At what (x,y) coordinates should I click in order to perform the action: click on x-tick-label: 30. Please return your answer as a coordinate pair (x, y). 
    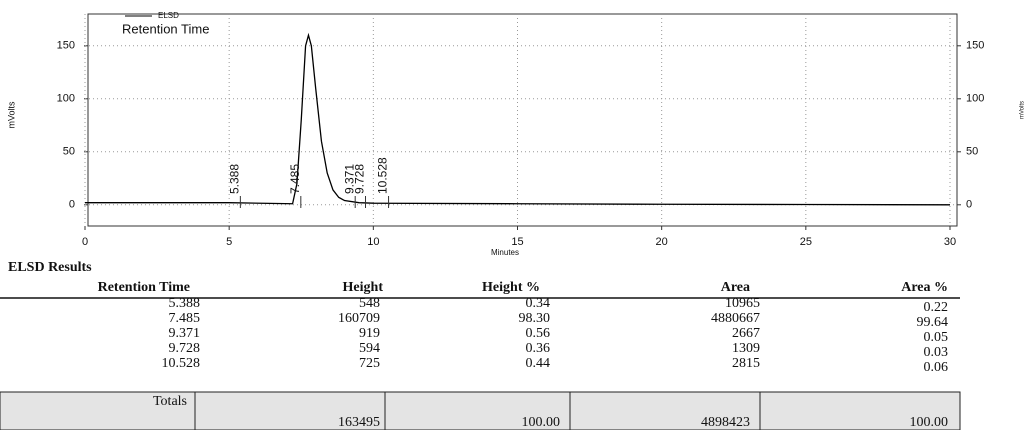
    Looking at the image, I should click on (950, 242).